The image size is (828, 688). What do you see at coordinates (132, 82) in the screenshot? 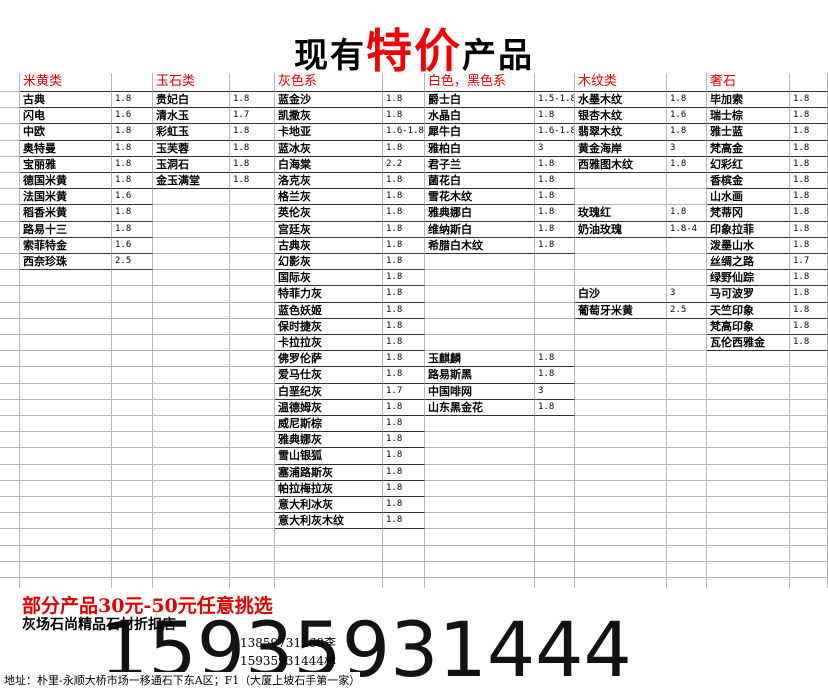
I see `header-cell` at bounding box center [132, 82].